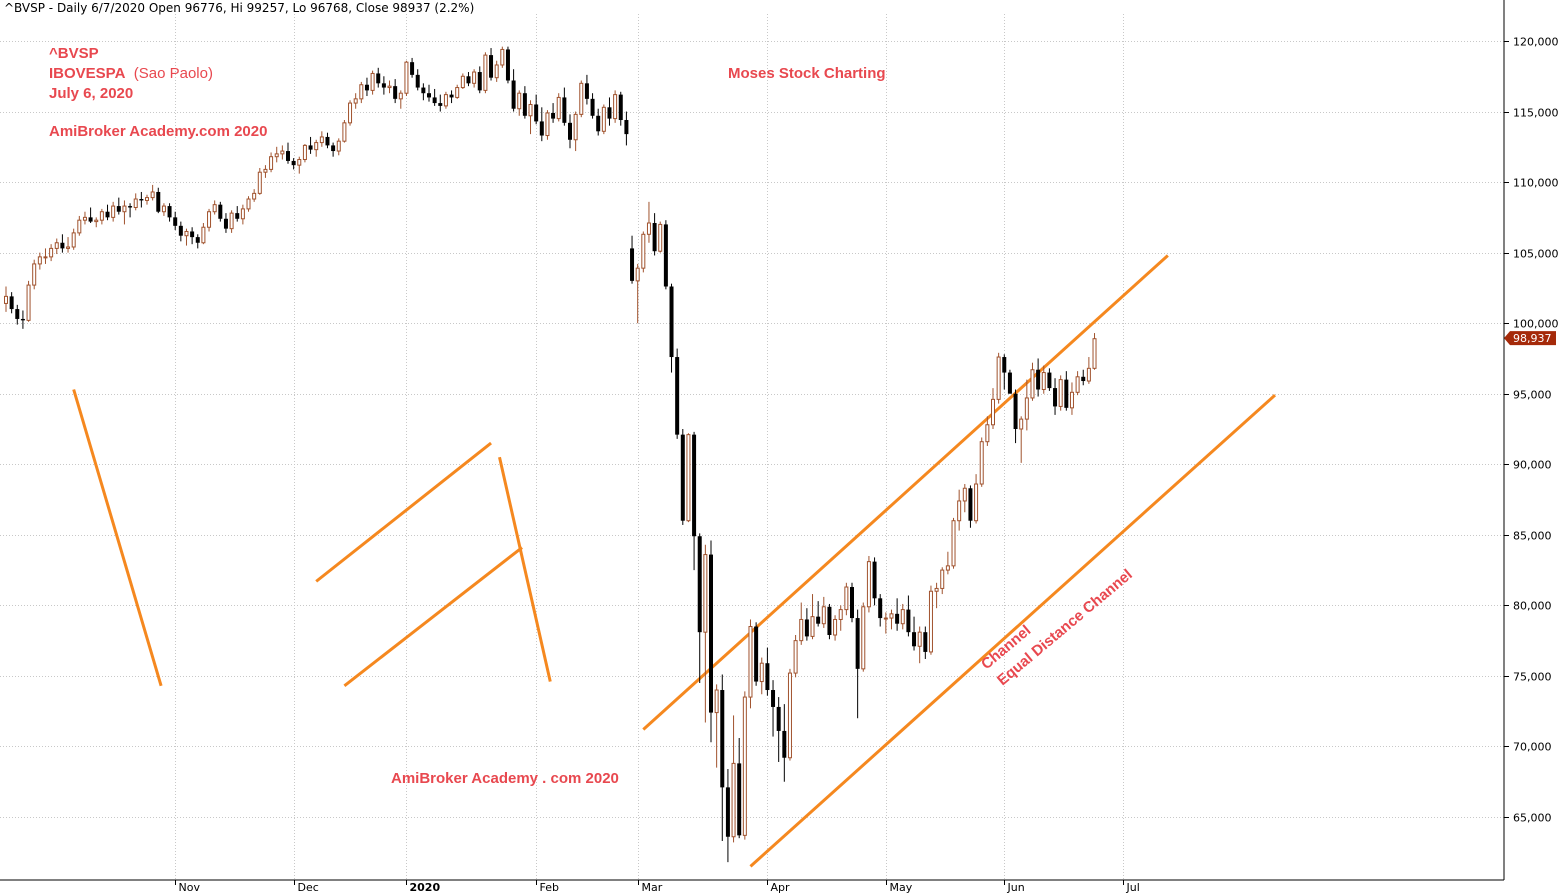 This screenshot has width=1561, height=896. I want to click on y-tick-label: 90,000, so click(1532, 465).